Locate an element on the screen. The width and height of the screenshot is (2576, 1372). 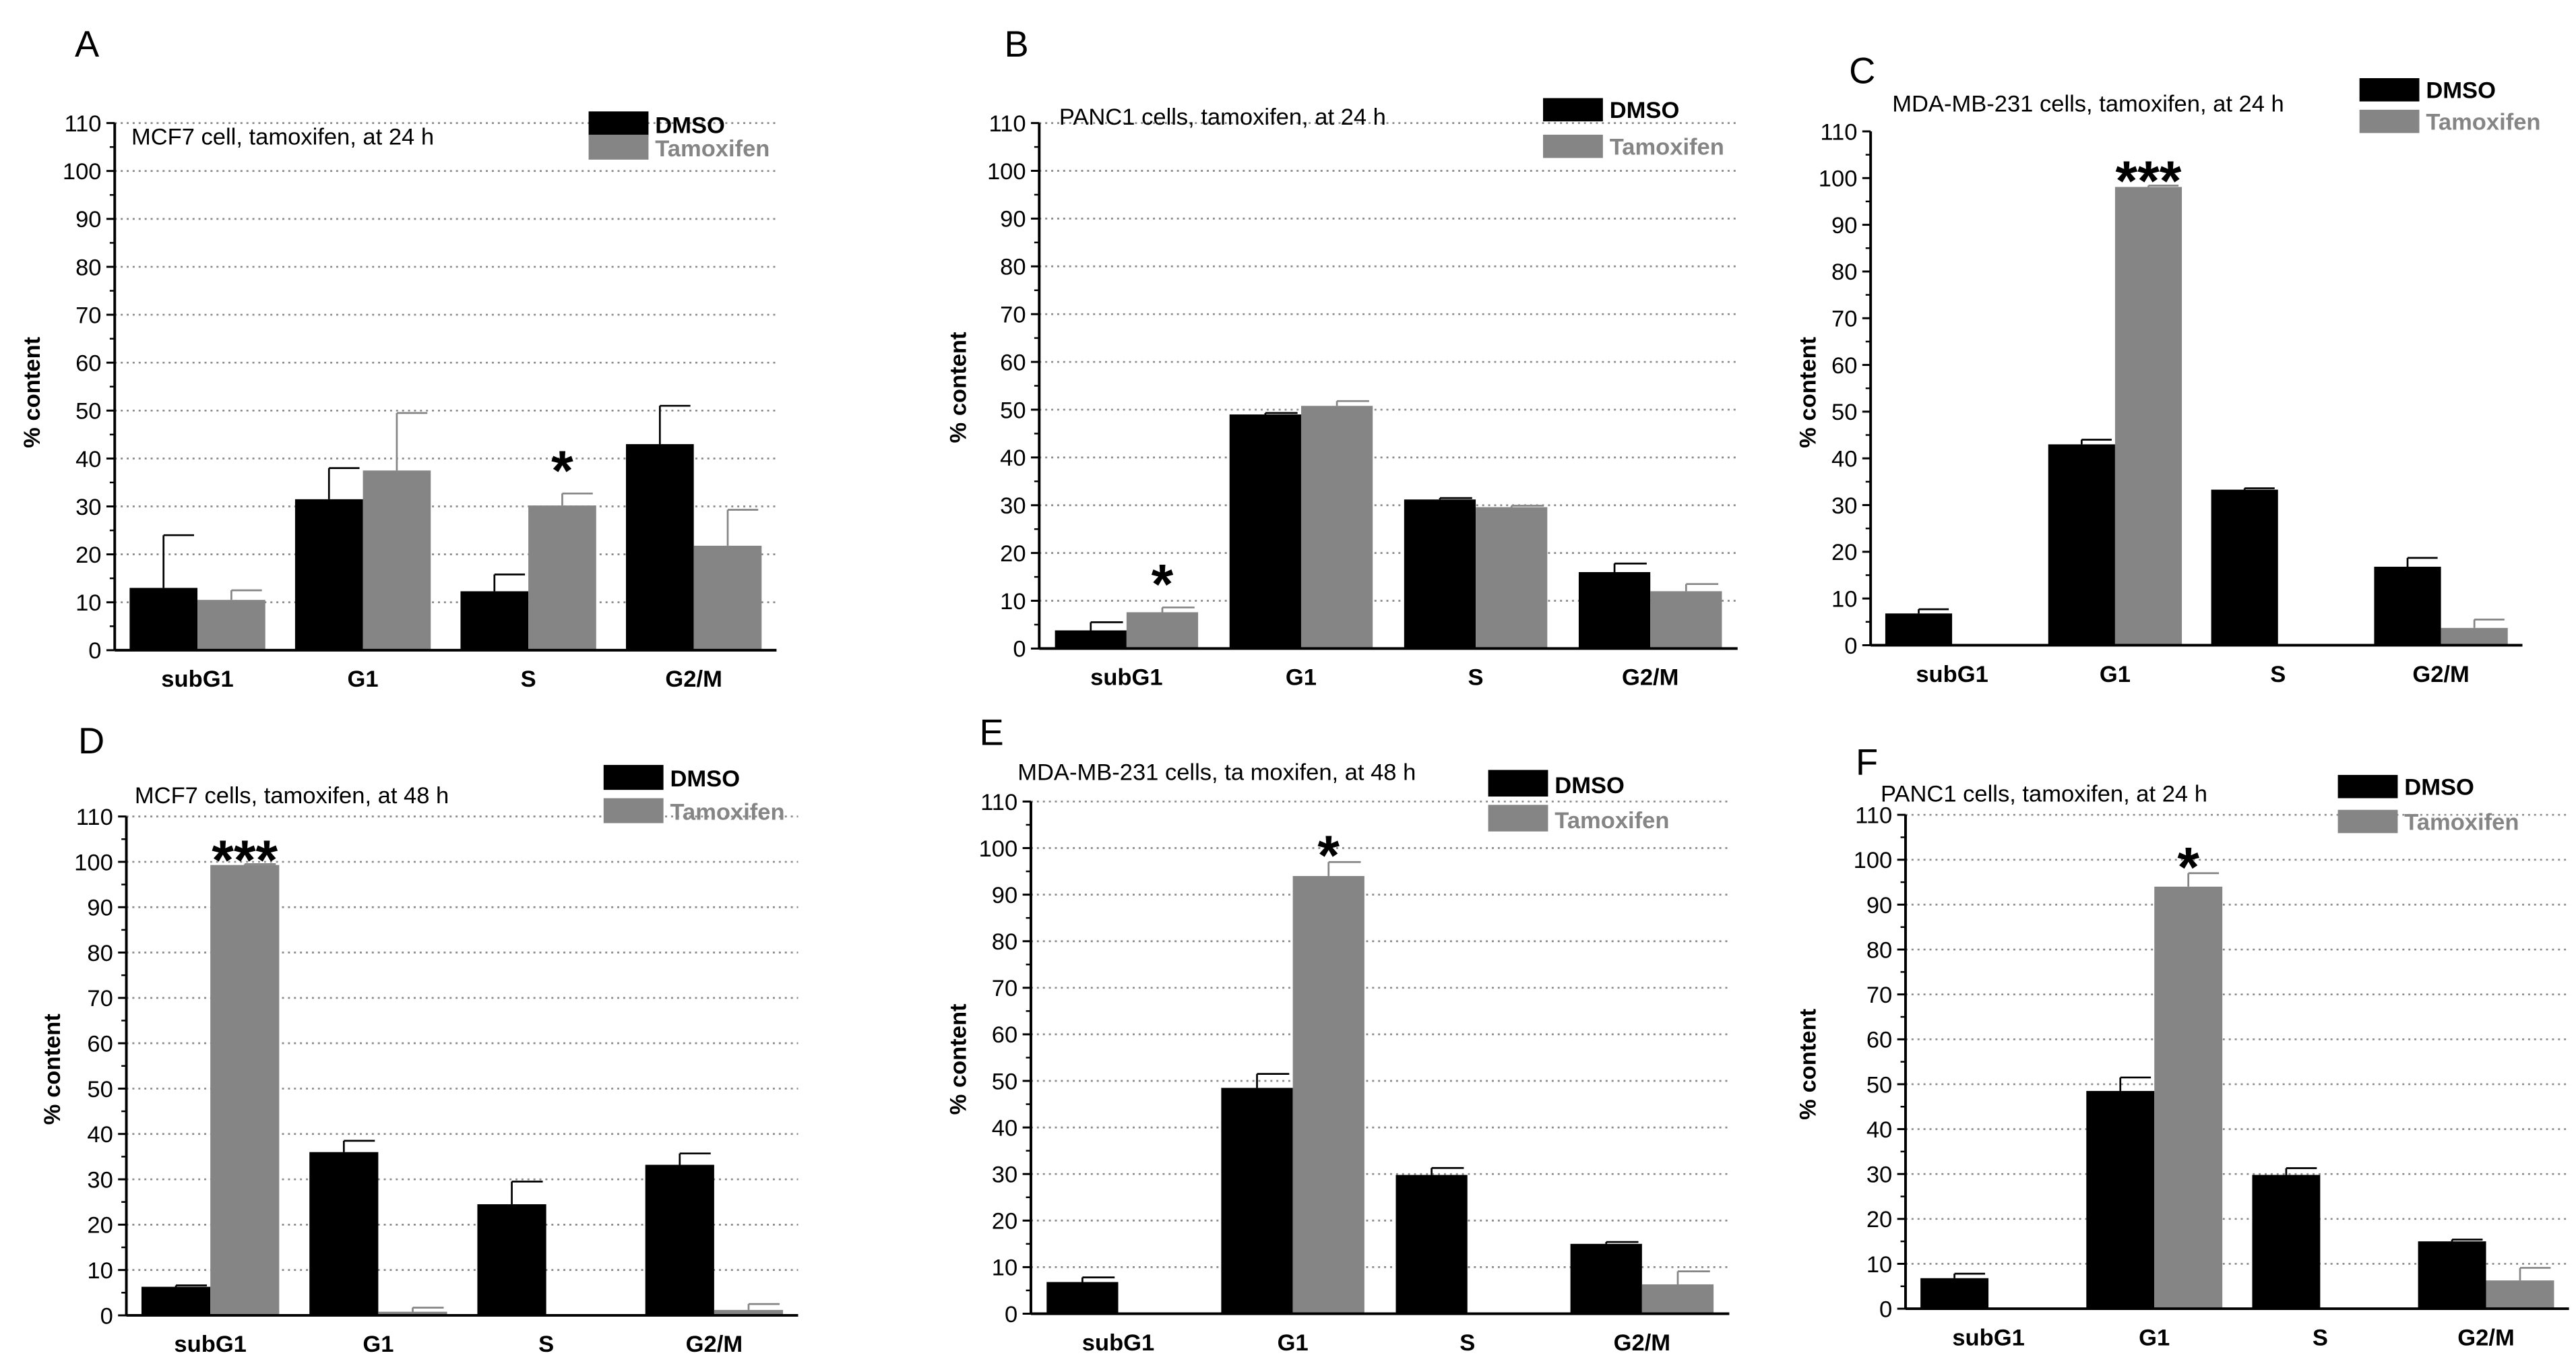
chart-title: MCF7 cells, tamoxifen, at 48 h is located at coordinates (292, 796).